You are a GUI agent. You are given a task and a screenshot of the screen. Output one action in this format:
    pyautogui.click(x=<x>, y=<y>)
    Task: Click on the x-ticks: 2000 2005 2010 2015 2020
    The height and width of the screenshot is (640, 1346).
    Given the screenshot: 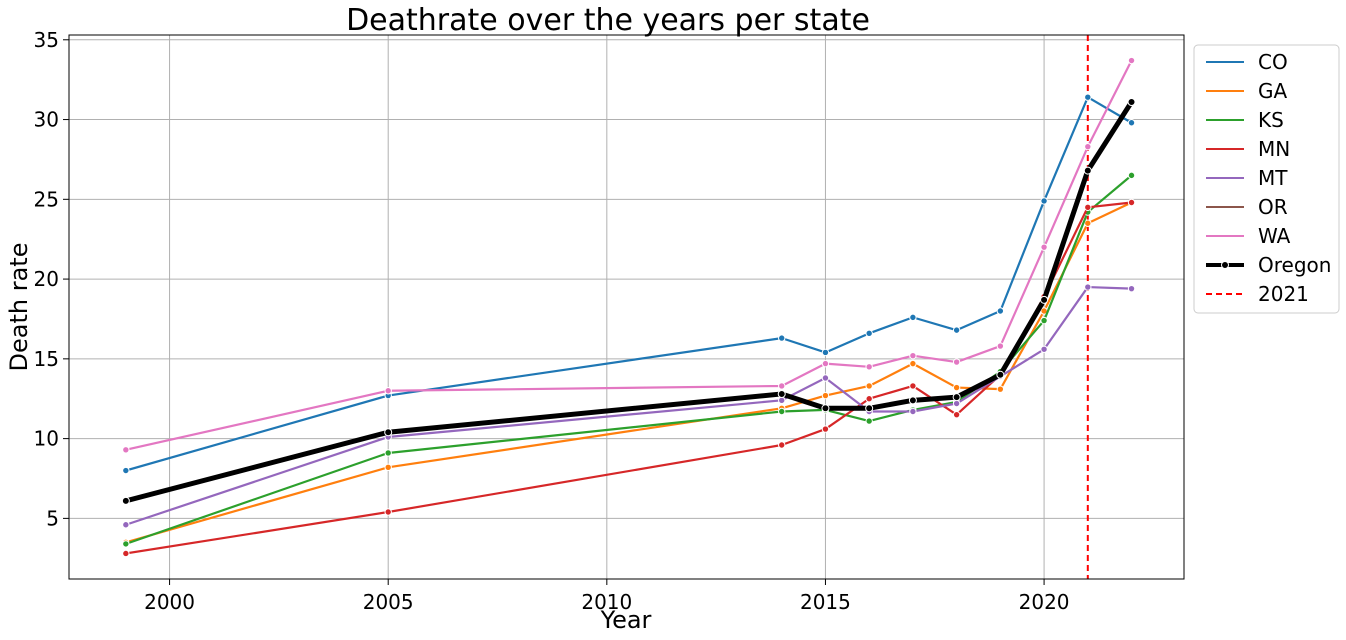 What is the action you would take?
    pyautogui.click(x=607, y=596)
    